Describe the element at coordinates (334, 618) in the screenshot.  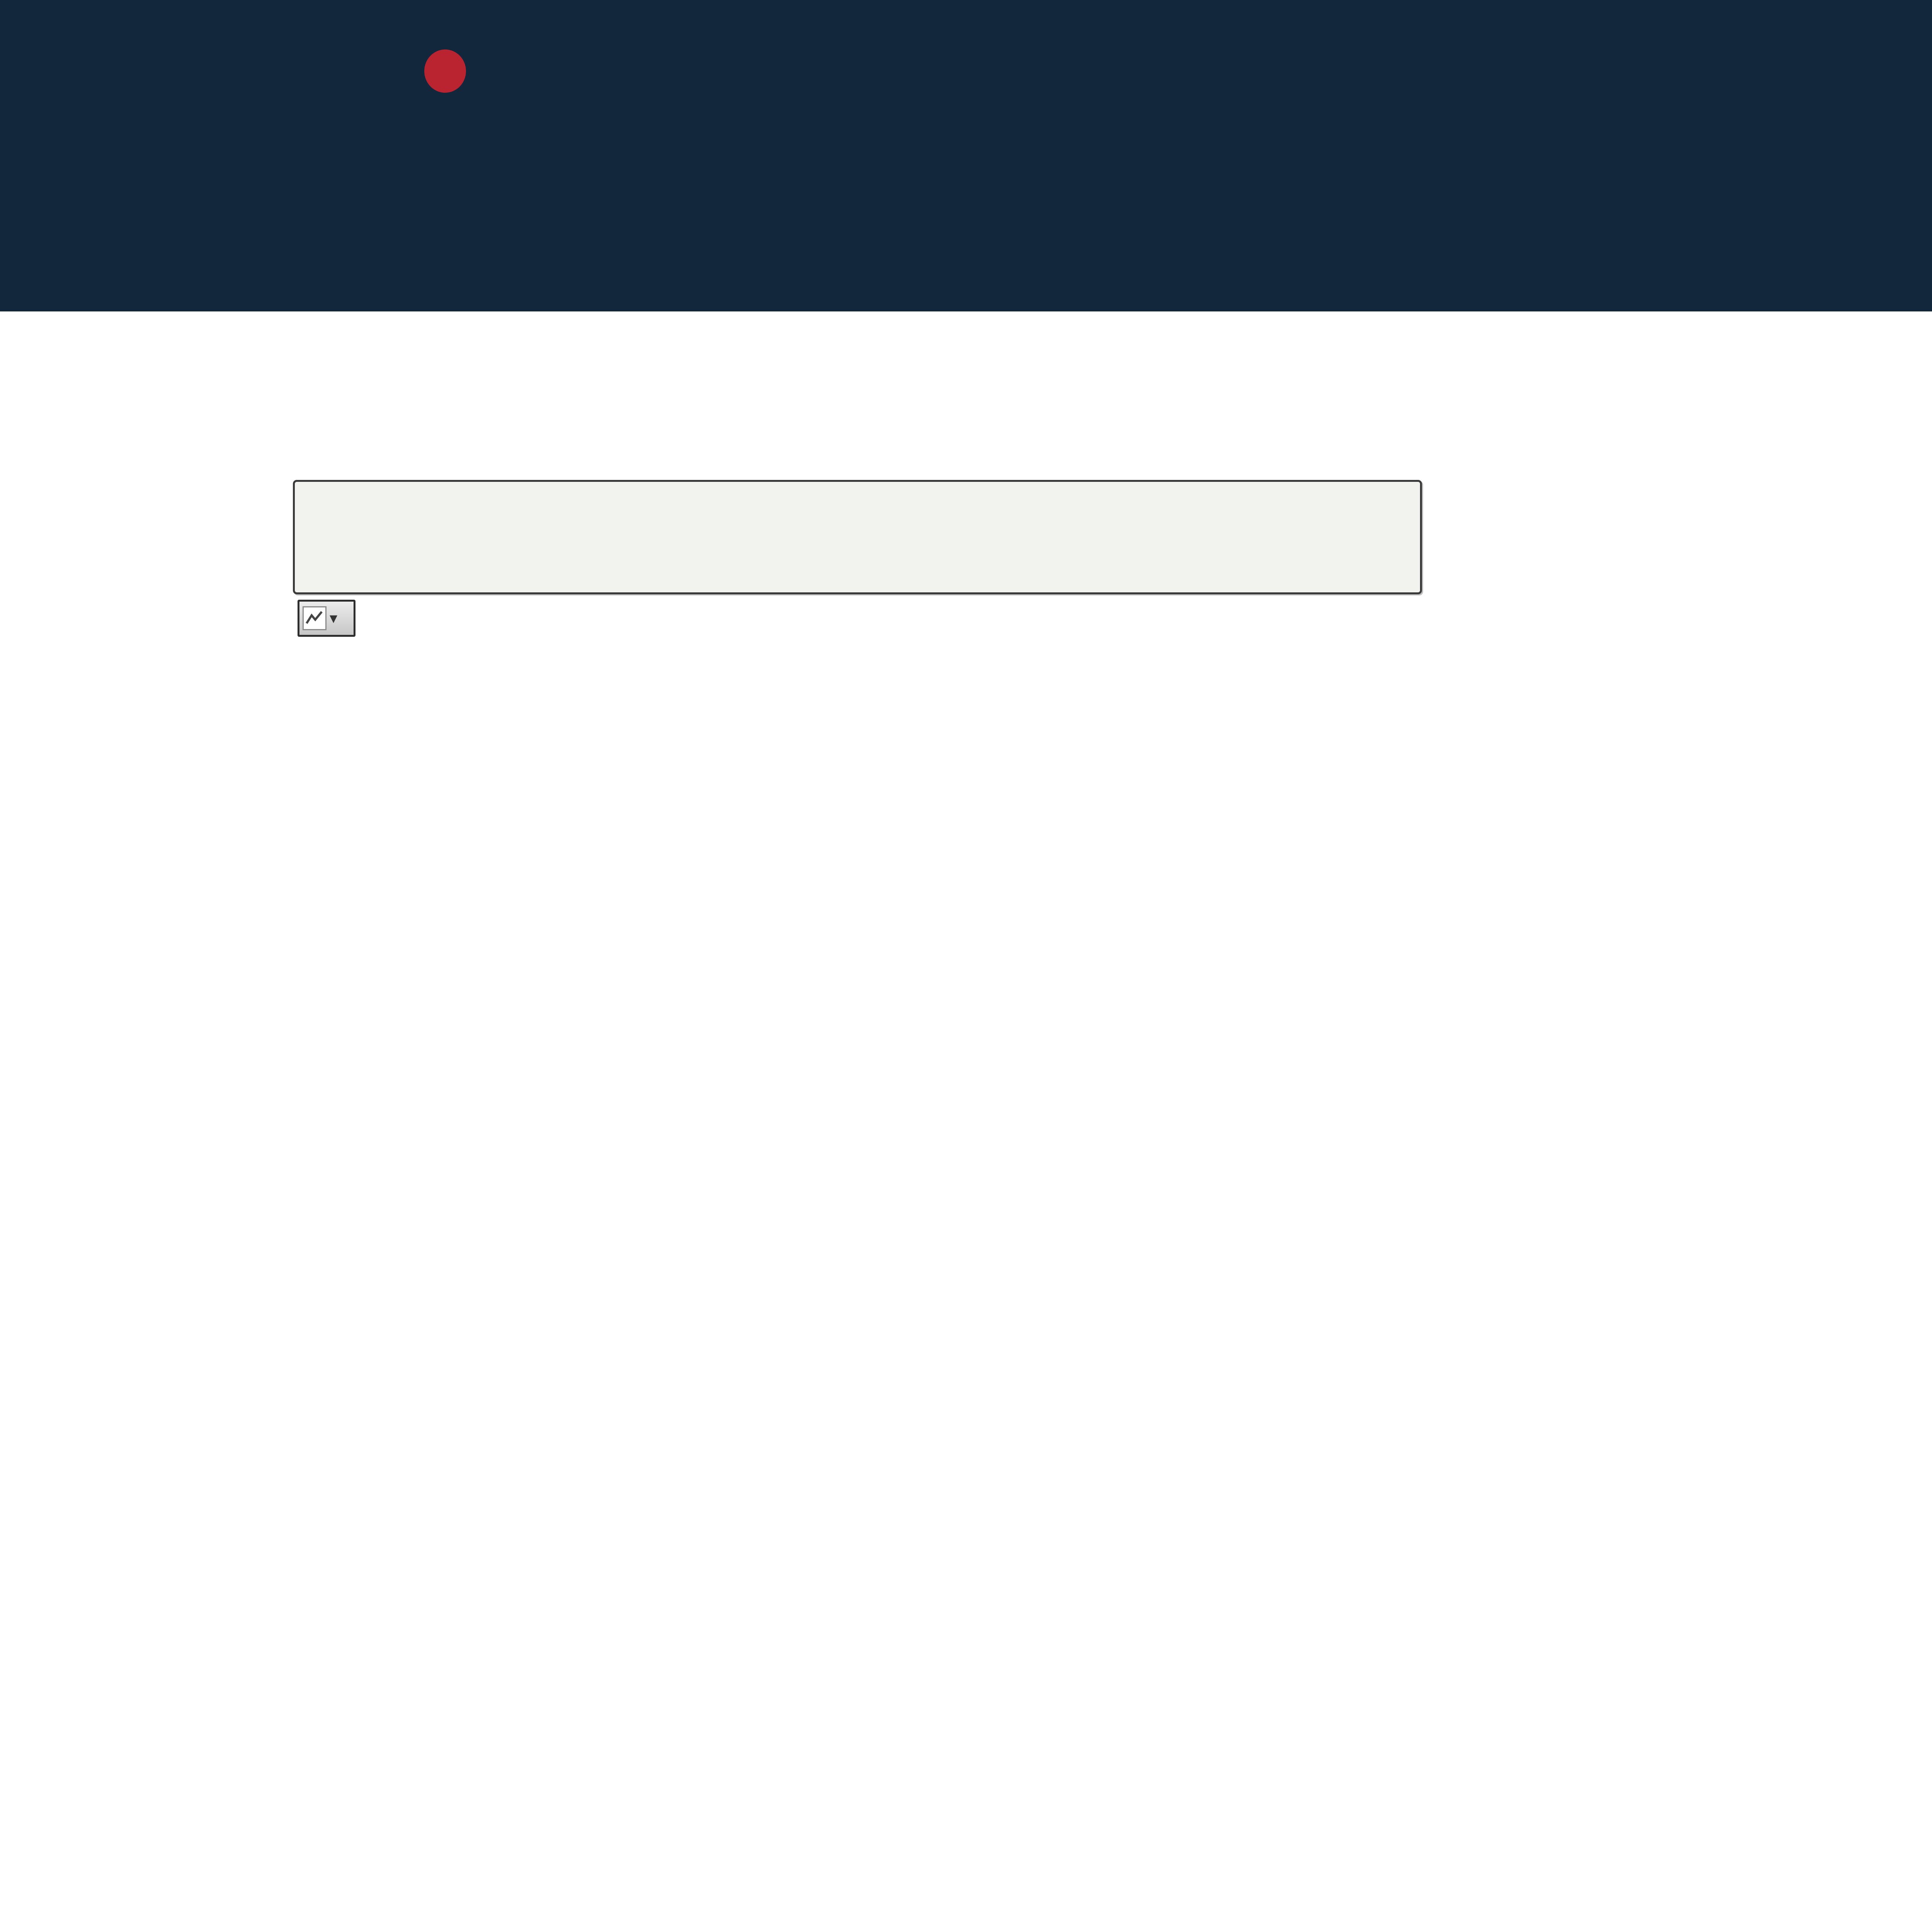
I see `chevron-down-icon: ▾` at that location.